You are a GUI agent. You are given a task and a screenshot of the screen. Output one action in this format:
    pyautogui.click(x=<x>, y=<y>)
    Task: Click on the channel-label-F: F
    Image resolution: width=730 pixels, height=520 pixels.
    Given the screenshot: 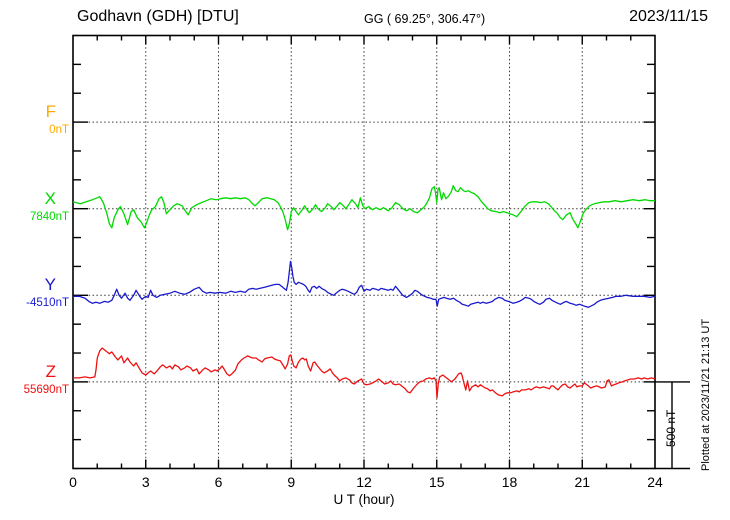 What is the action you would take?
    pyautogui.click(x=50, y=112)
    